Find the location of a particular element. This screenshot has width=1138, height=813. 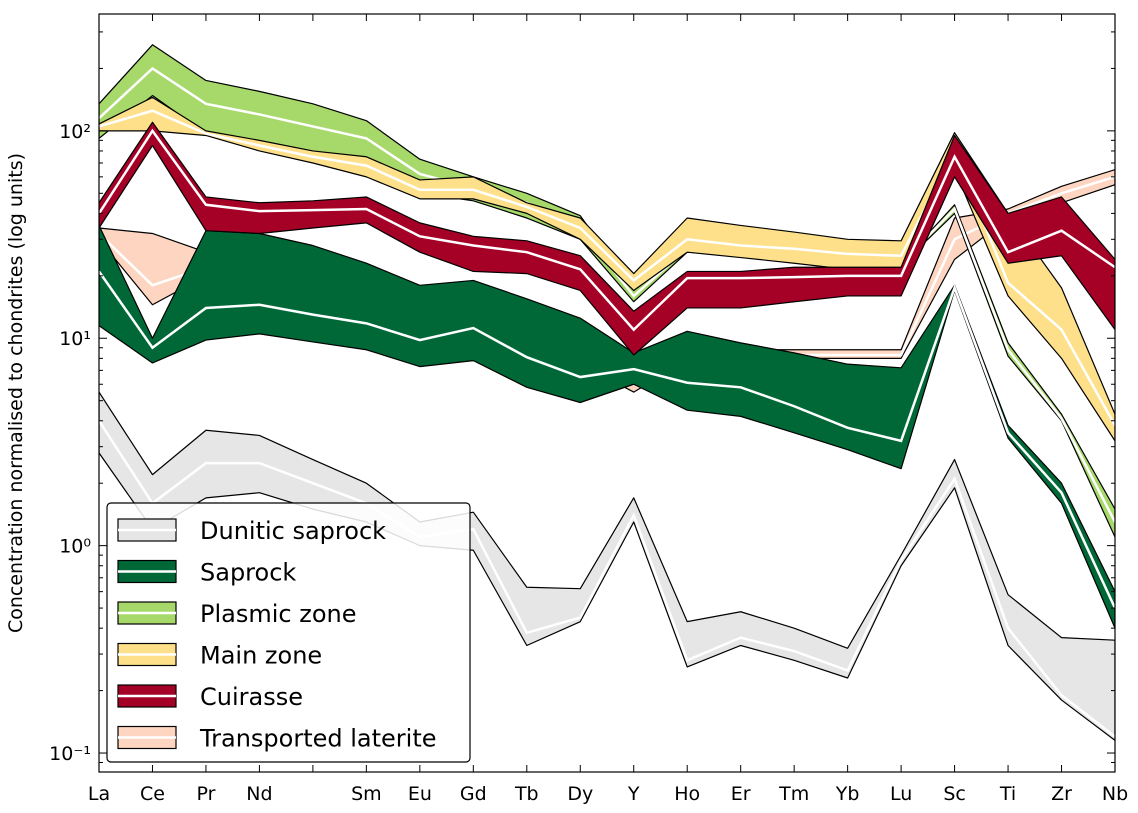

x-tick-label: Tb is located at coordinates (526, 794).